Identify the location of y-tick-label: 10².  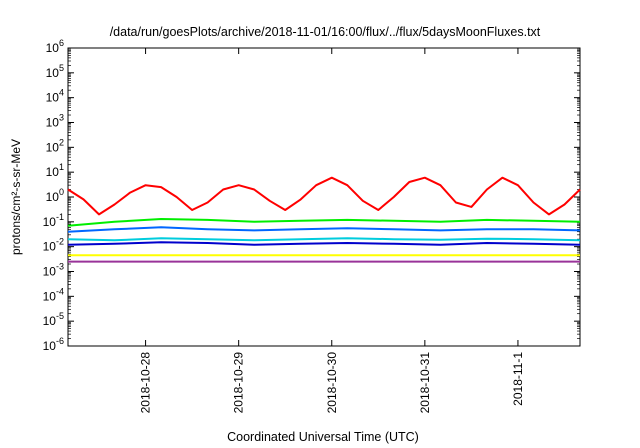
(55, 145).